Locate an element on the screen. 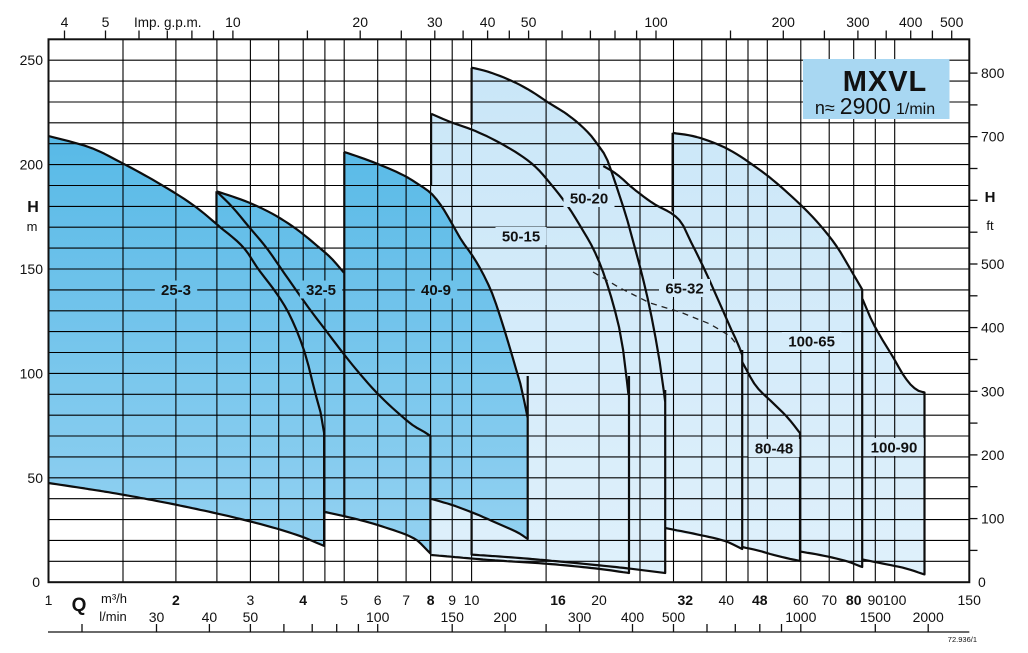 The height and width of the screenshot is (653, 1028). svg-text: 90 is located at coordinates (876, 600).